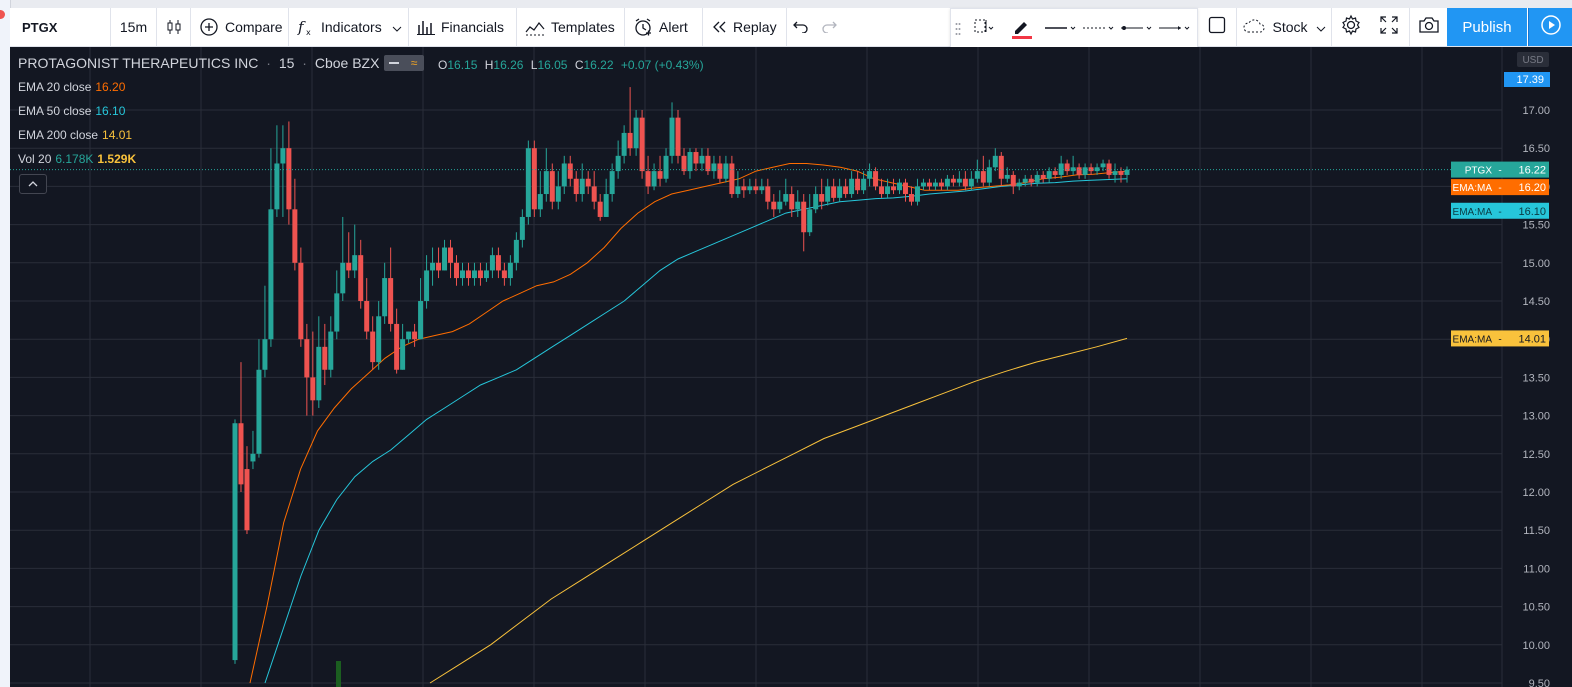  I want to click on volume-label: Vol 20, so click(35, 159).